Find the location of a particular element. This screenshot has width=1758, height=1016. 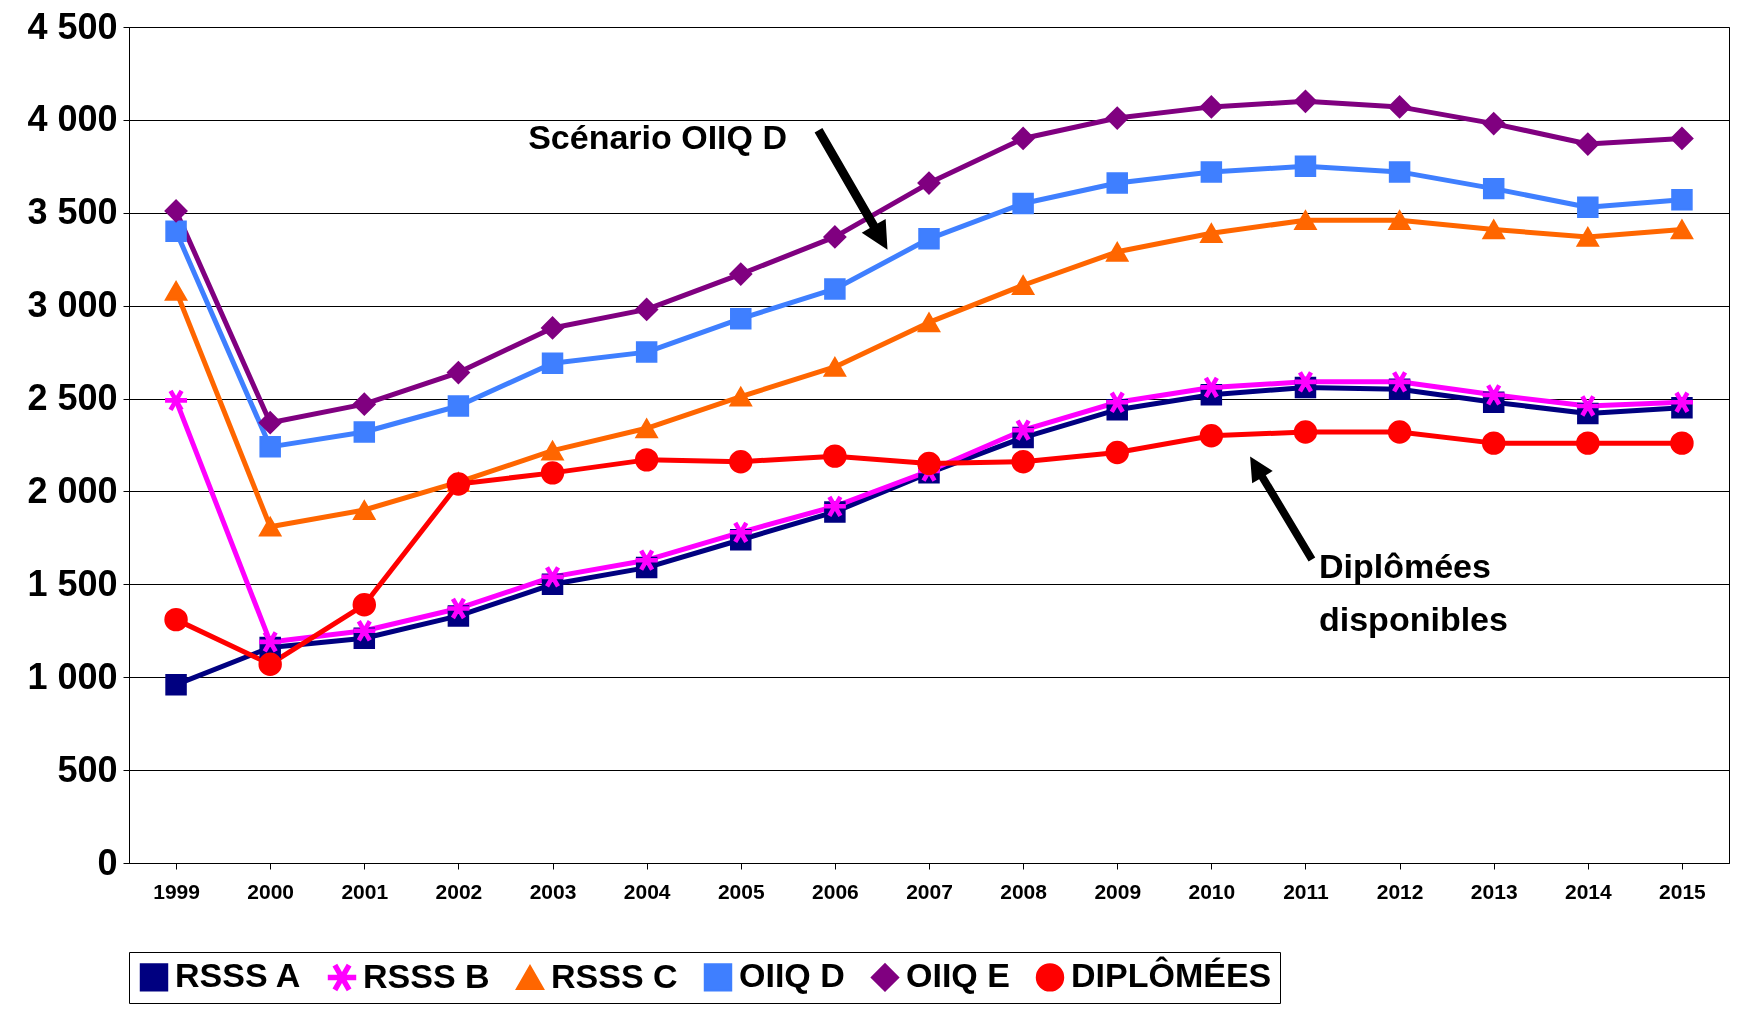

x-tick-label: 2012 is located at coordinates (1400, 891).